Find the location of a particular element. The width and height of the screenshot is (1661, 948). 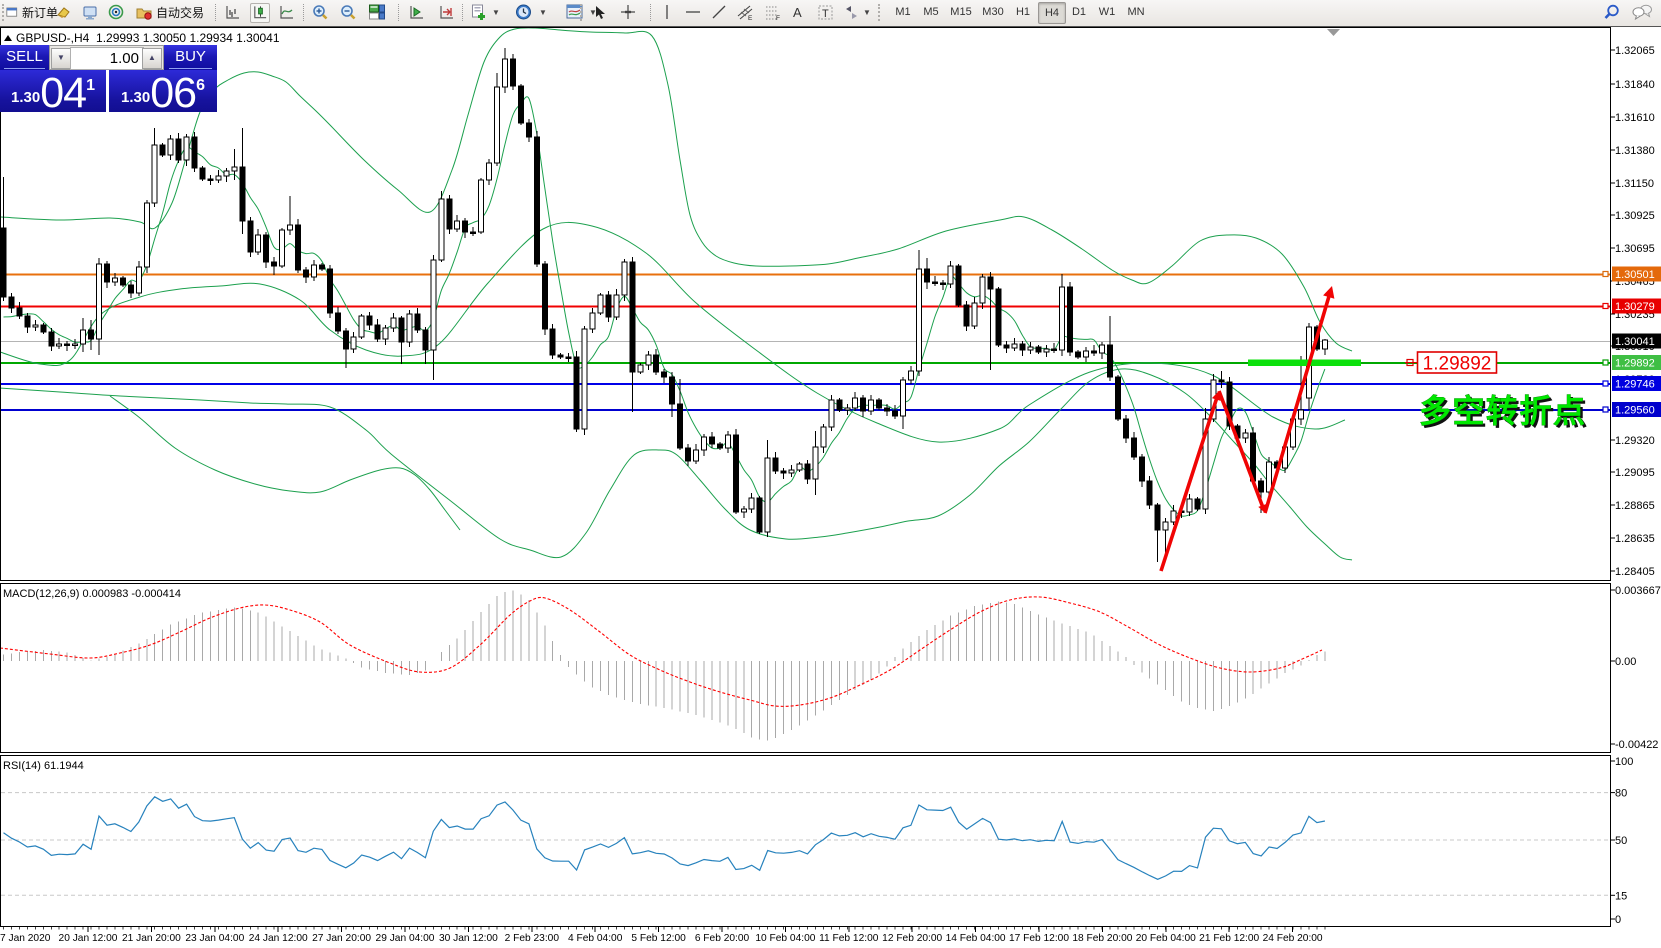

svg-text: -0.00422 is located at coordinates (1636, 745).